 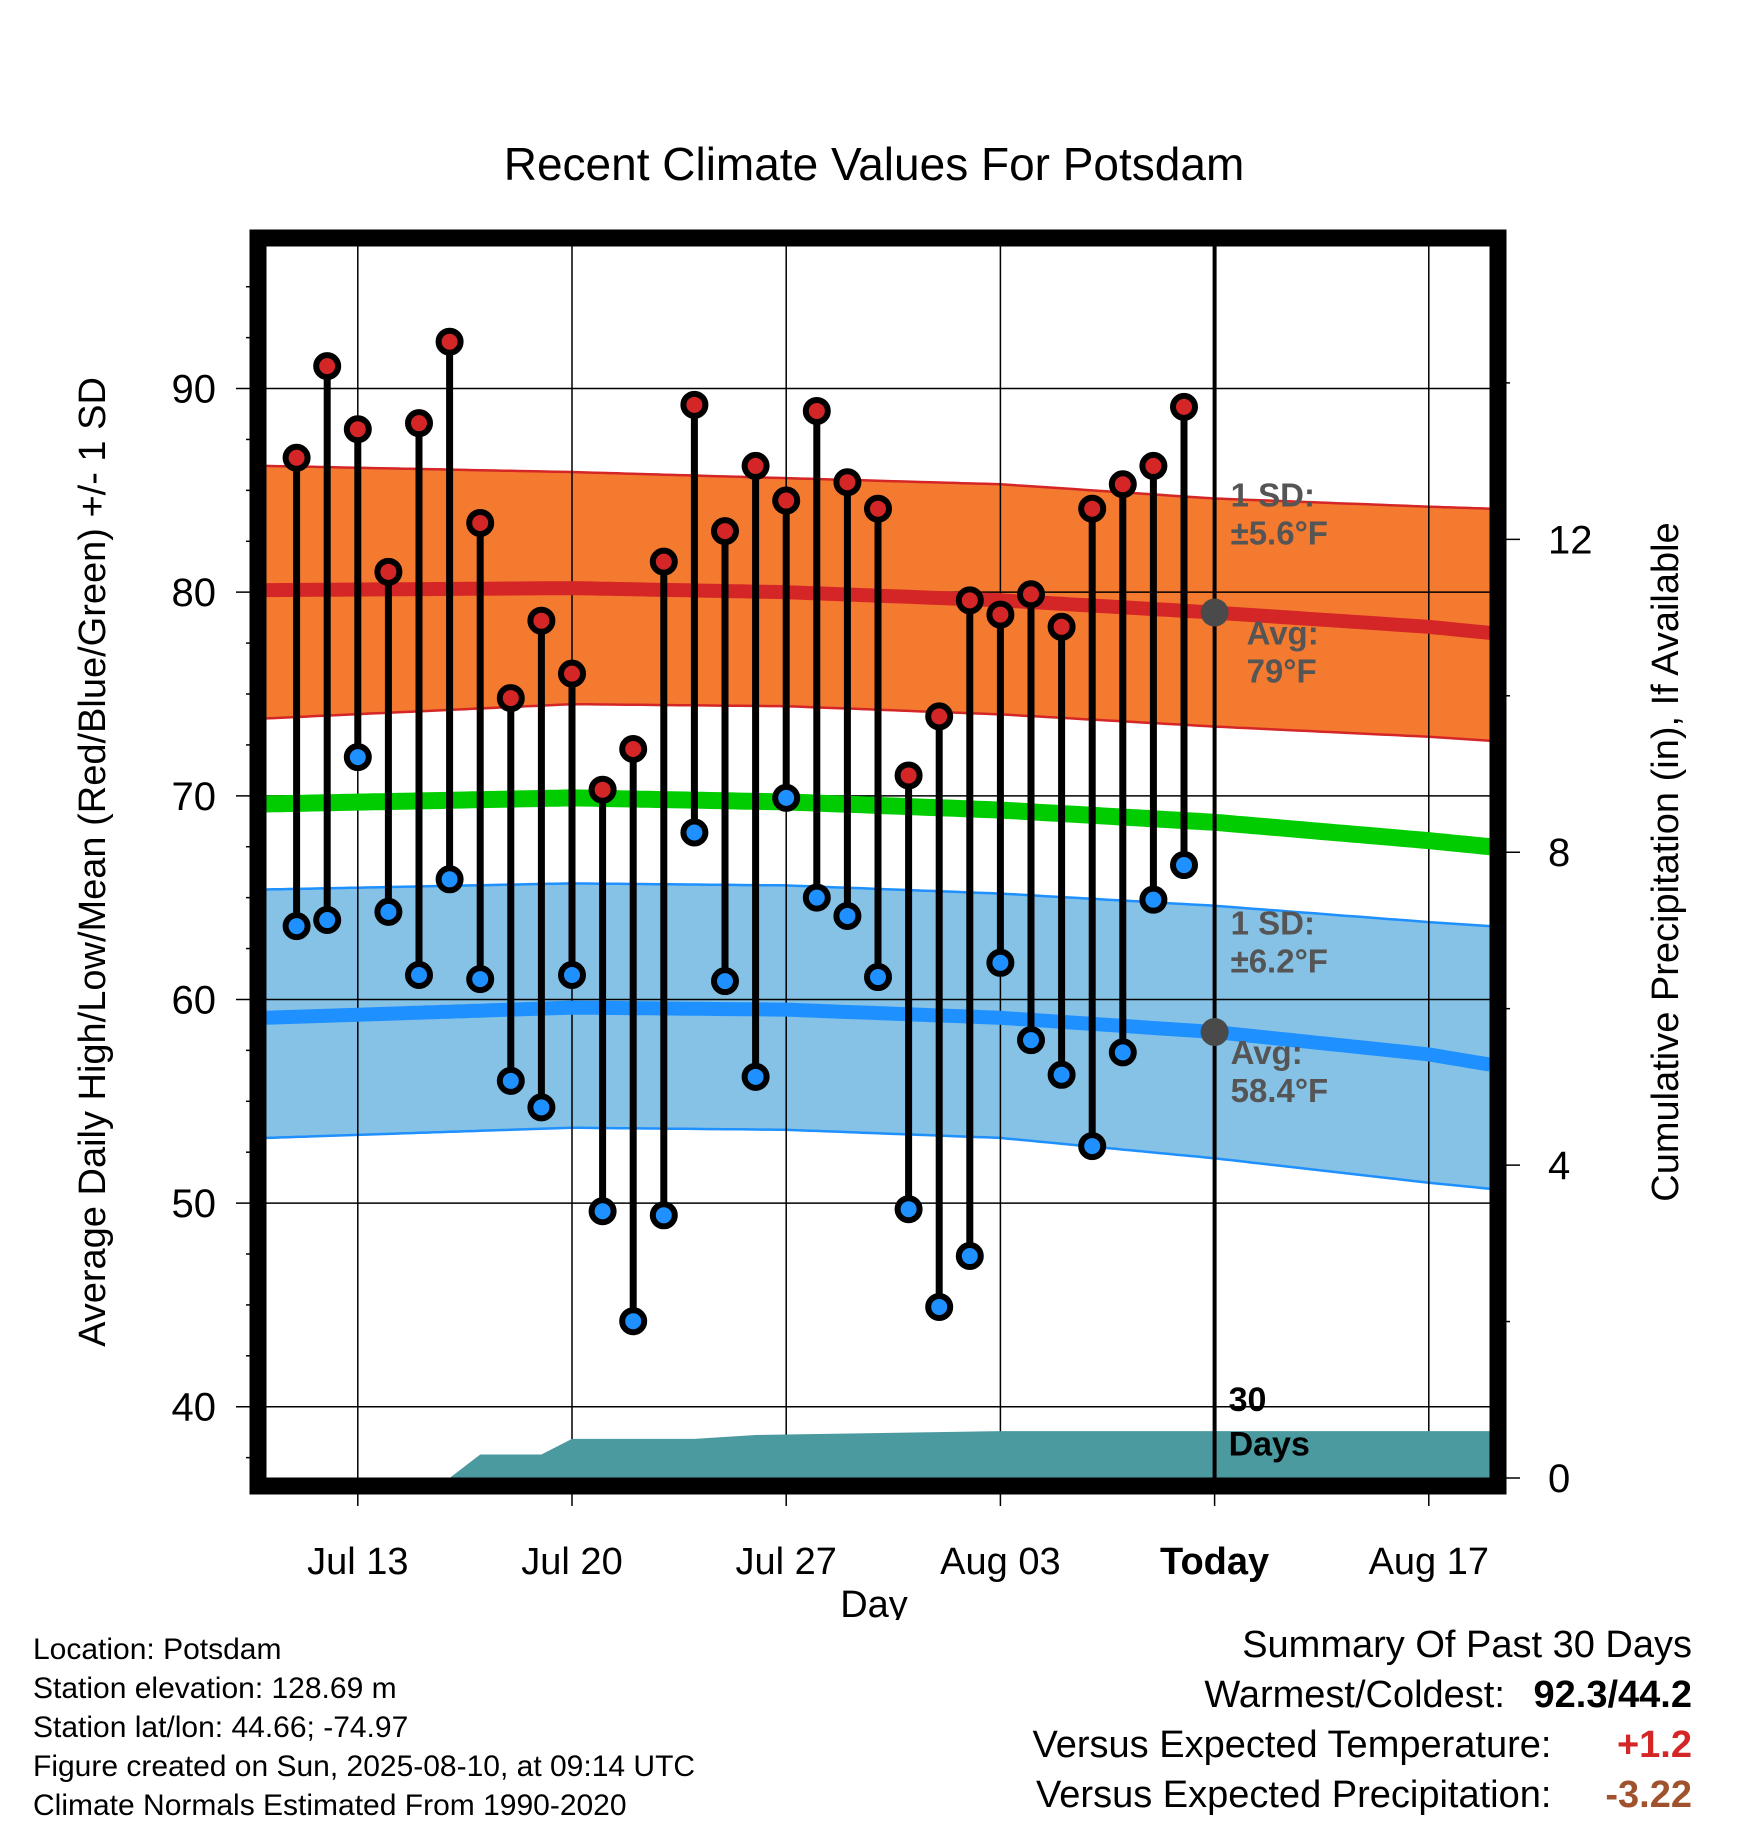 I want to click on summary-title: Summary Of Past 30 Days, so click(x=1467, y=1645).